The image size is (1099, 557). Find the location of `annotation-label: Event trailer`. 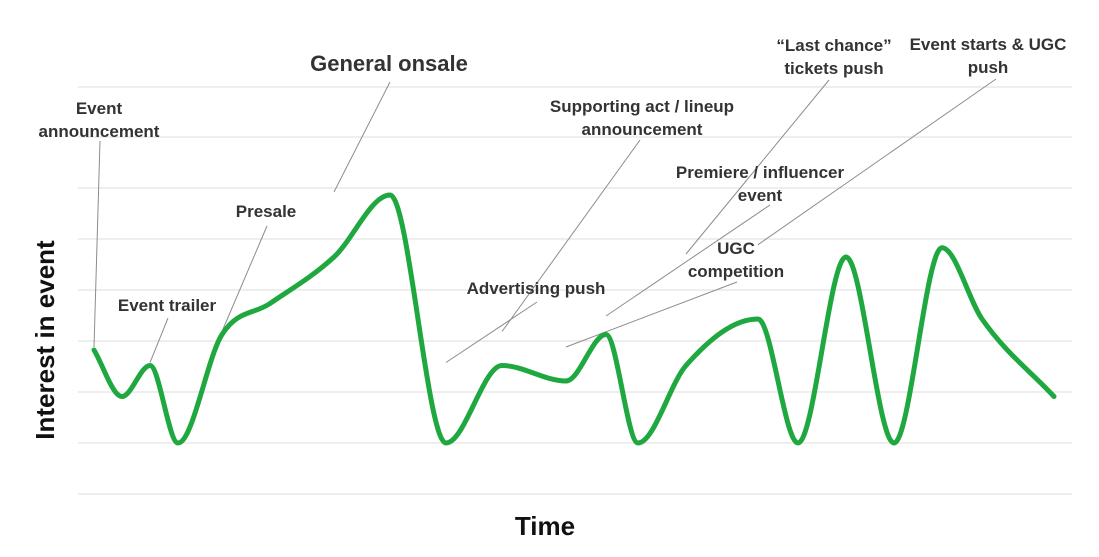

annotation-label: Event trailer is located at coordinates (167, 305).